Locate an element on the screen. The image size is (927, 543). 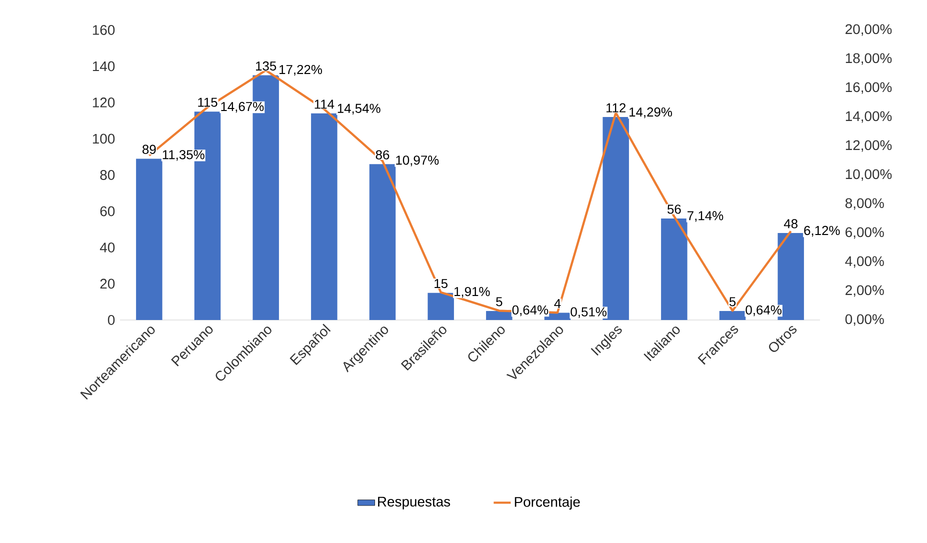
y2-tick-label: 10,00% is located at coordinates (869, 175).